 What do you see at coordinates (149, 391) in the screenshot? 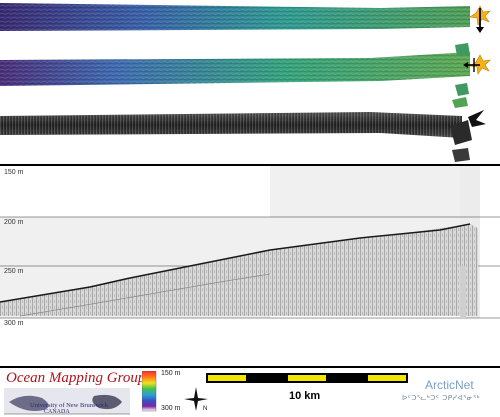
I see `depth-colorbar` at bounding box center [149, 391].